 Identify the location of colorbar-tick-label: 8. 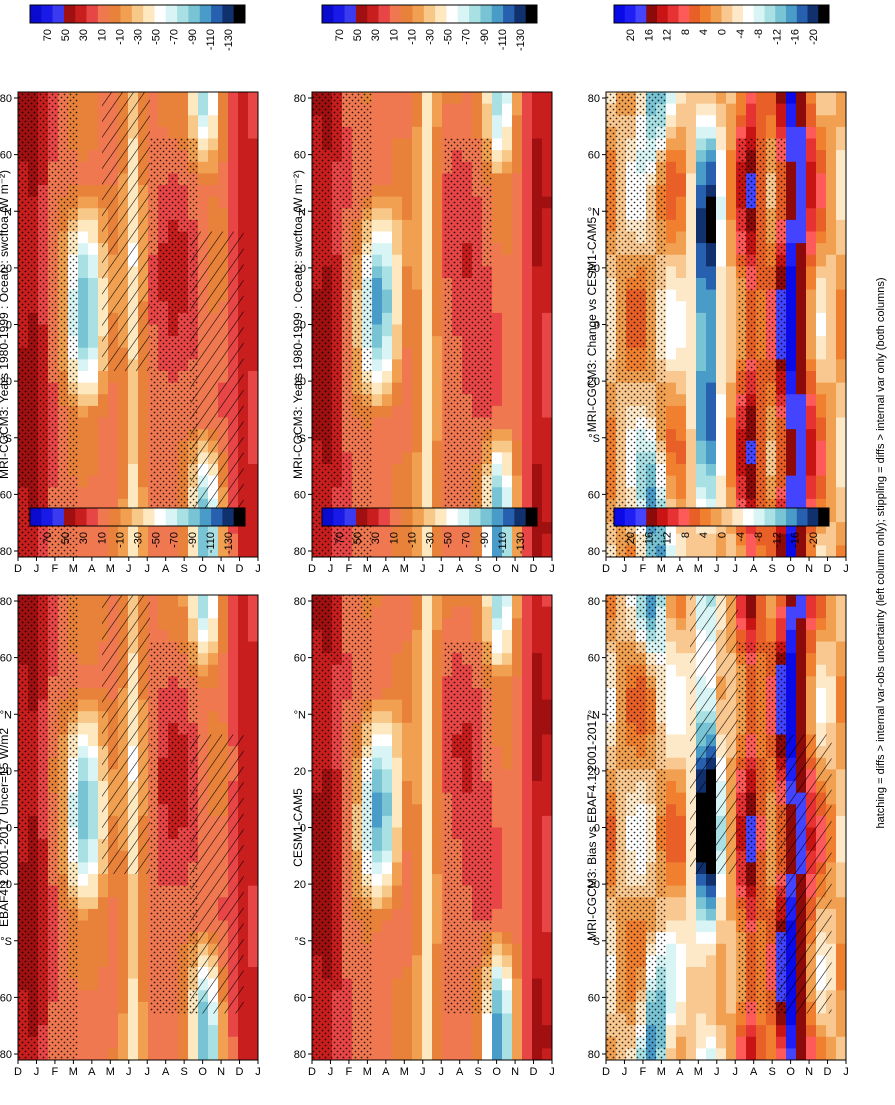
(686, 32).